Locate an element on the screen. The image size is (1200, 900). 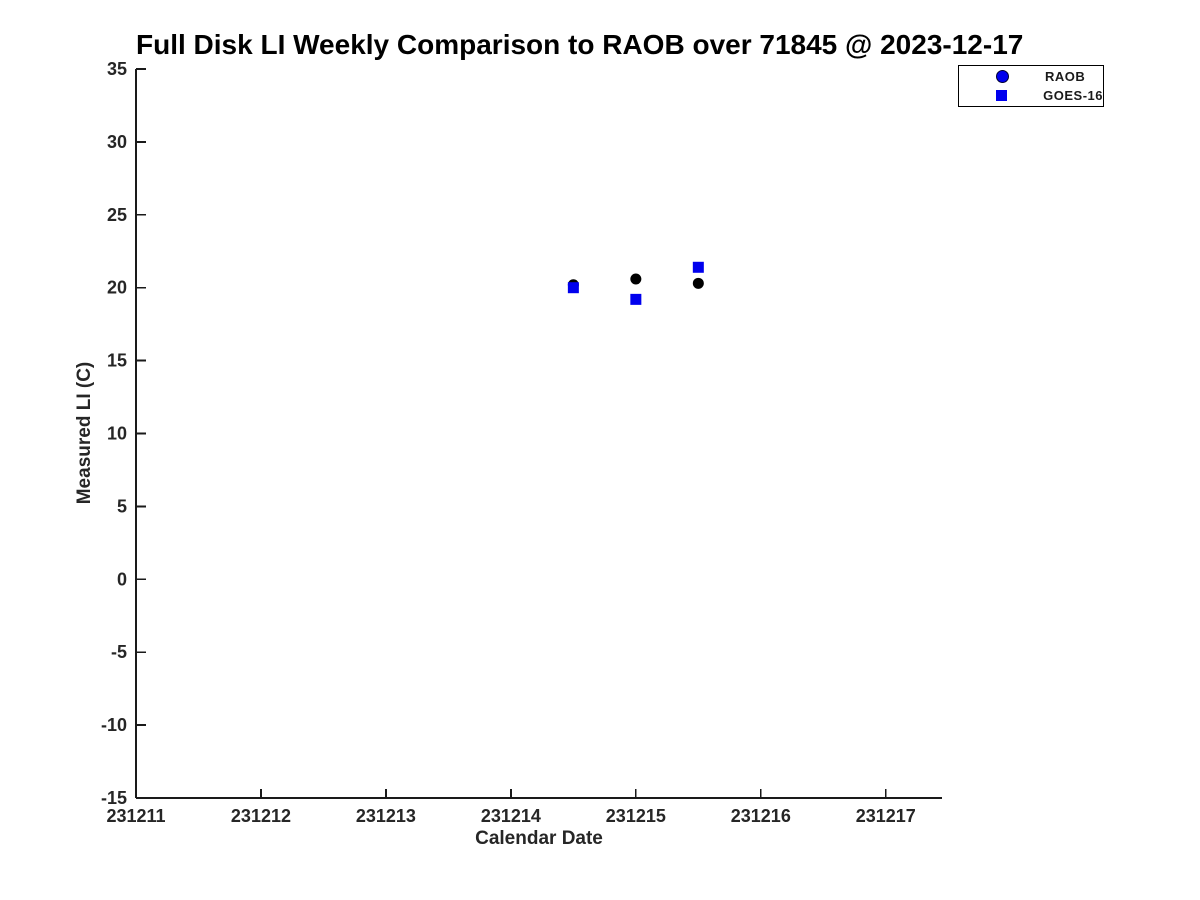
legend-entry-raob: RAOB is located at coordinates (1031, 76).